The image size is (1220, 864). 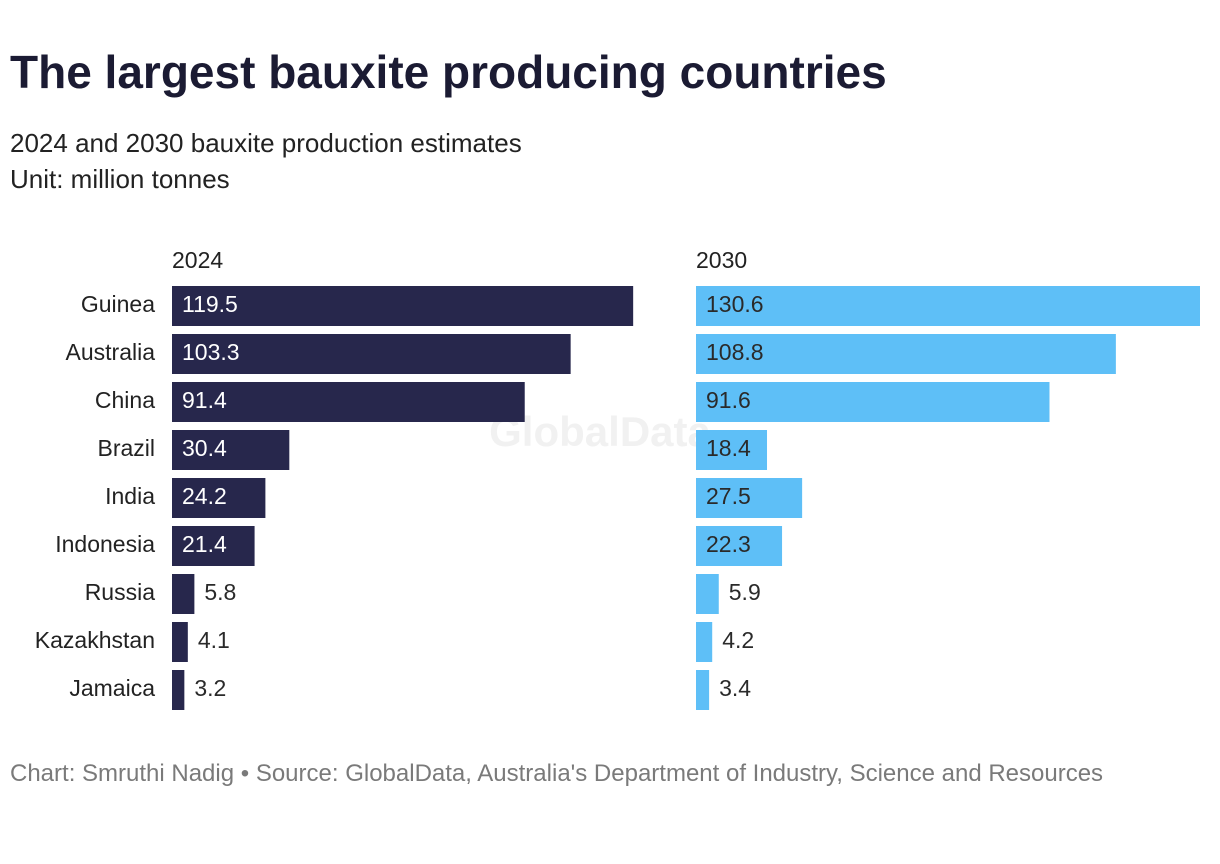 I want to click on value-label: 130.6, so click(x=735, y=304).